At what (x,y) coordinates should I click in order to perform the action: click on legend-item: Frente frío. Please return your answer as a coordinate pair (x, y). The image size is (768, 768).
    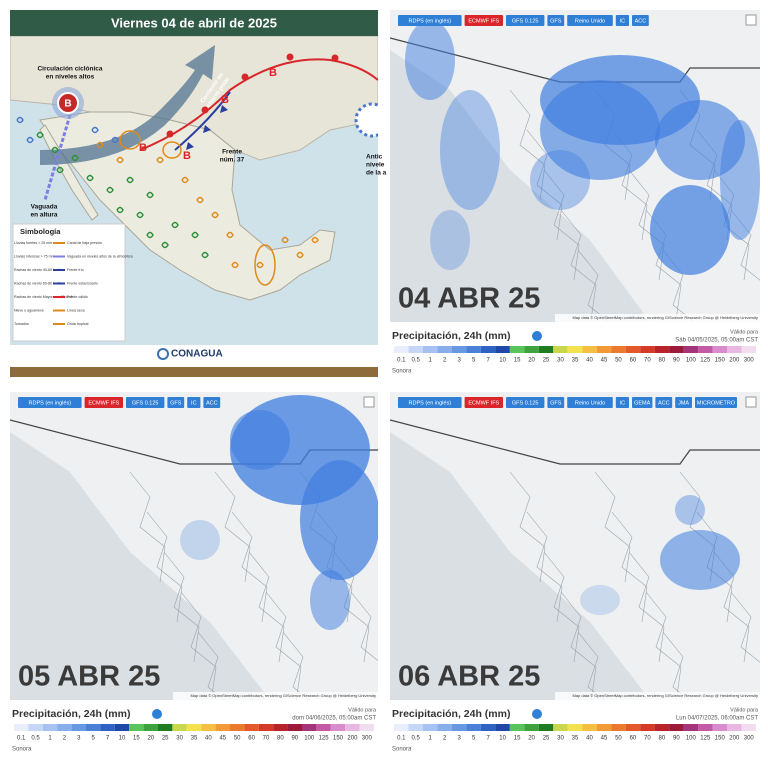
    Looking at the image, I should click on (75, 270).